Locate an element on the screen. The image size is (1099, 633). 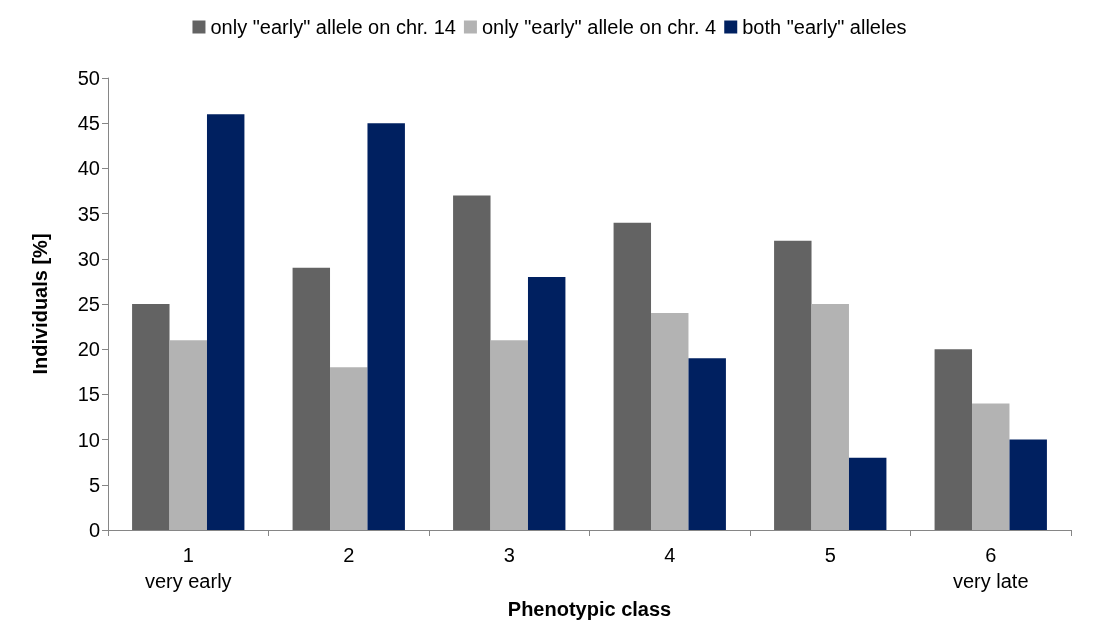
y-tick-label: 10 is located at coordinates (88, 439).